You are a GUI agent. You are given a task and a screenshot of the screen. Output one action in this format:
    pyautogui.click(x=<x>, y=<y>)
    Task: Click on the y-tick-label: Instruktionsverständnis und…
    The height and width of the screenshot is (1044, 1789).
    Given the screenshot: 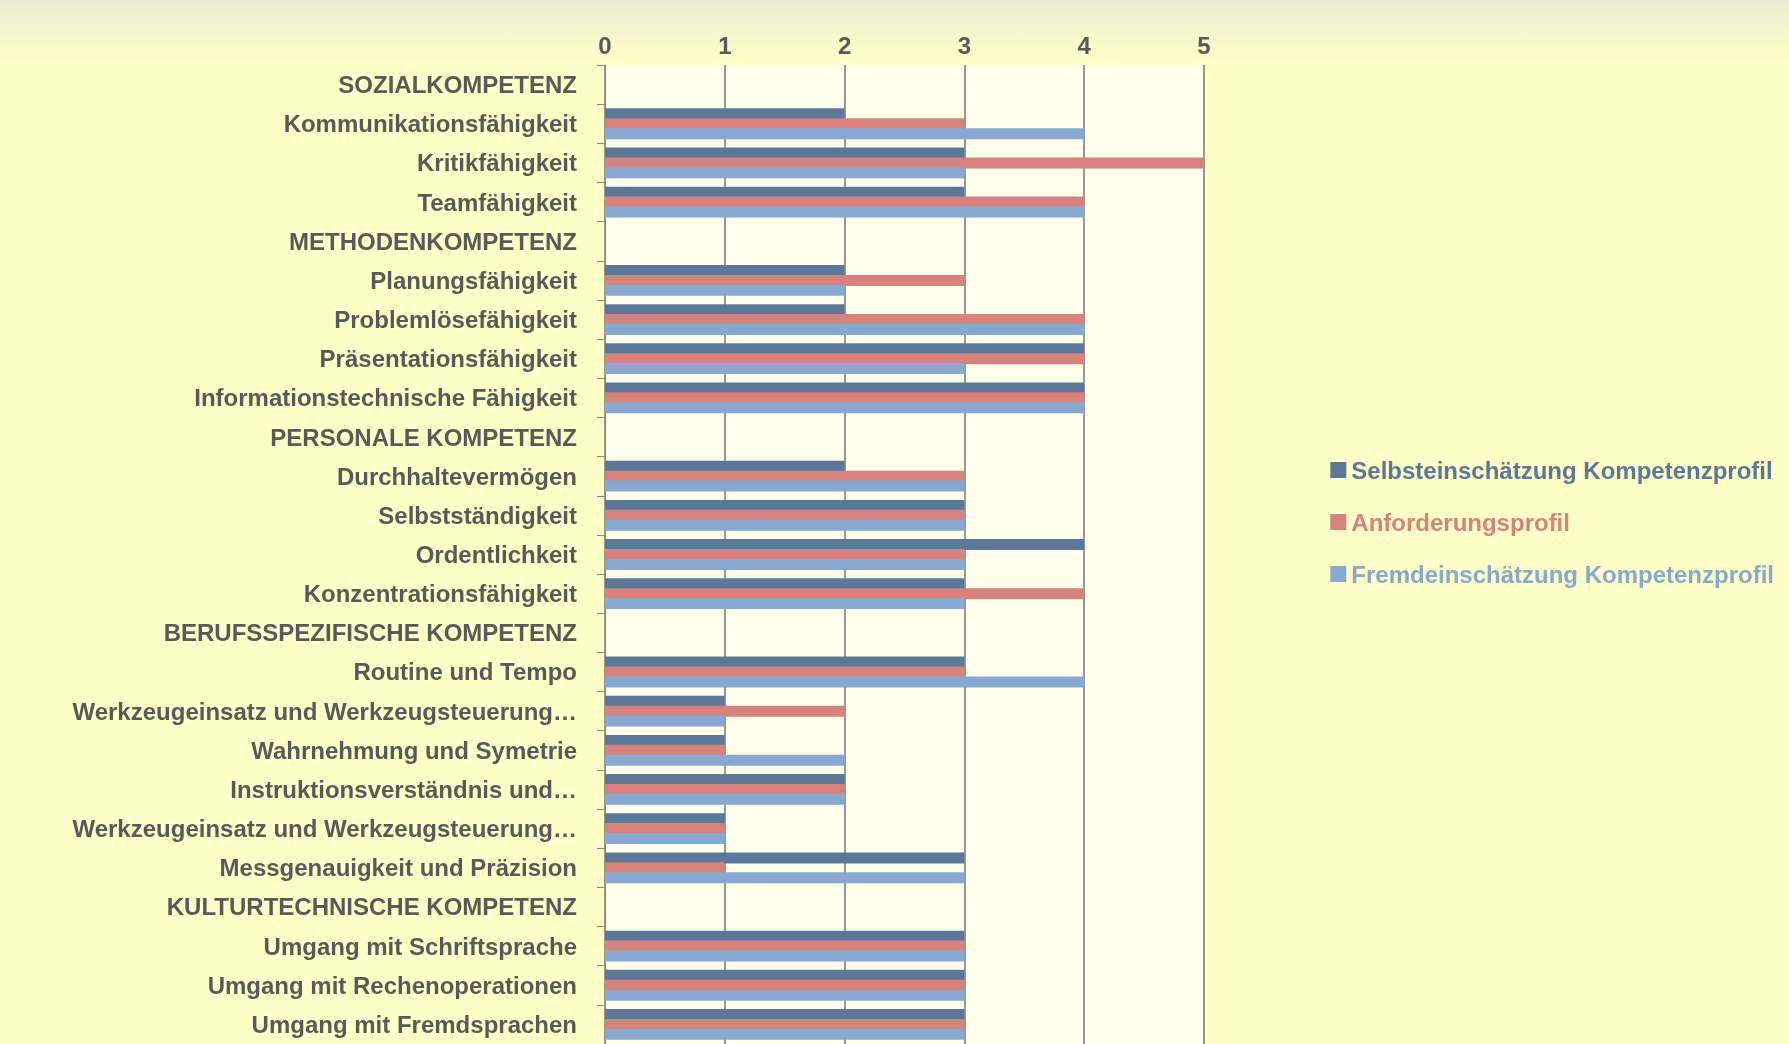 What is the action you would take?
    pyautogui.click(x=403, y=789)
    